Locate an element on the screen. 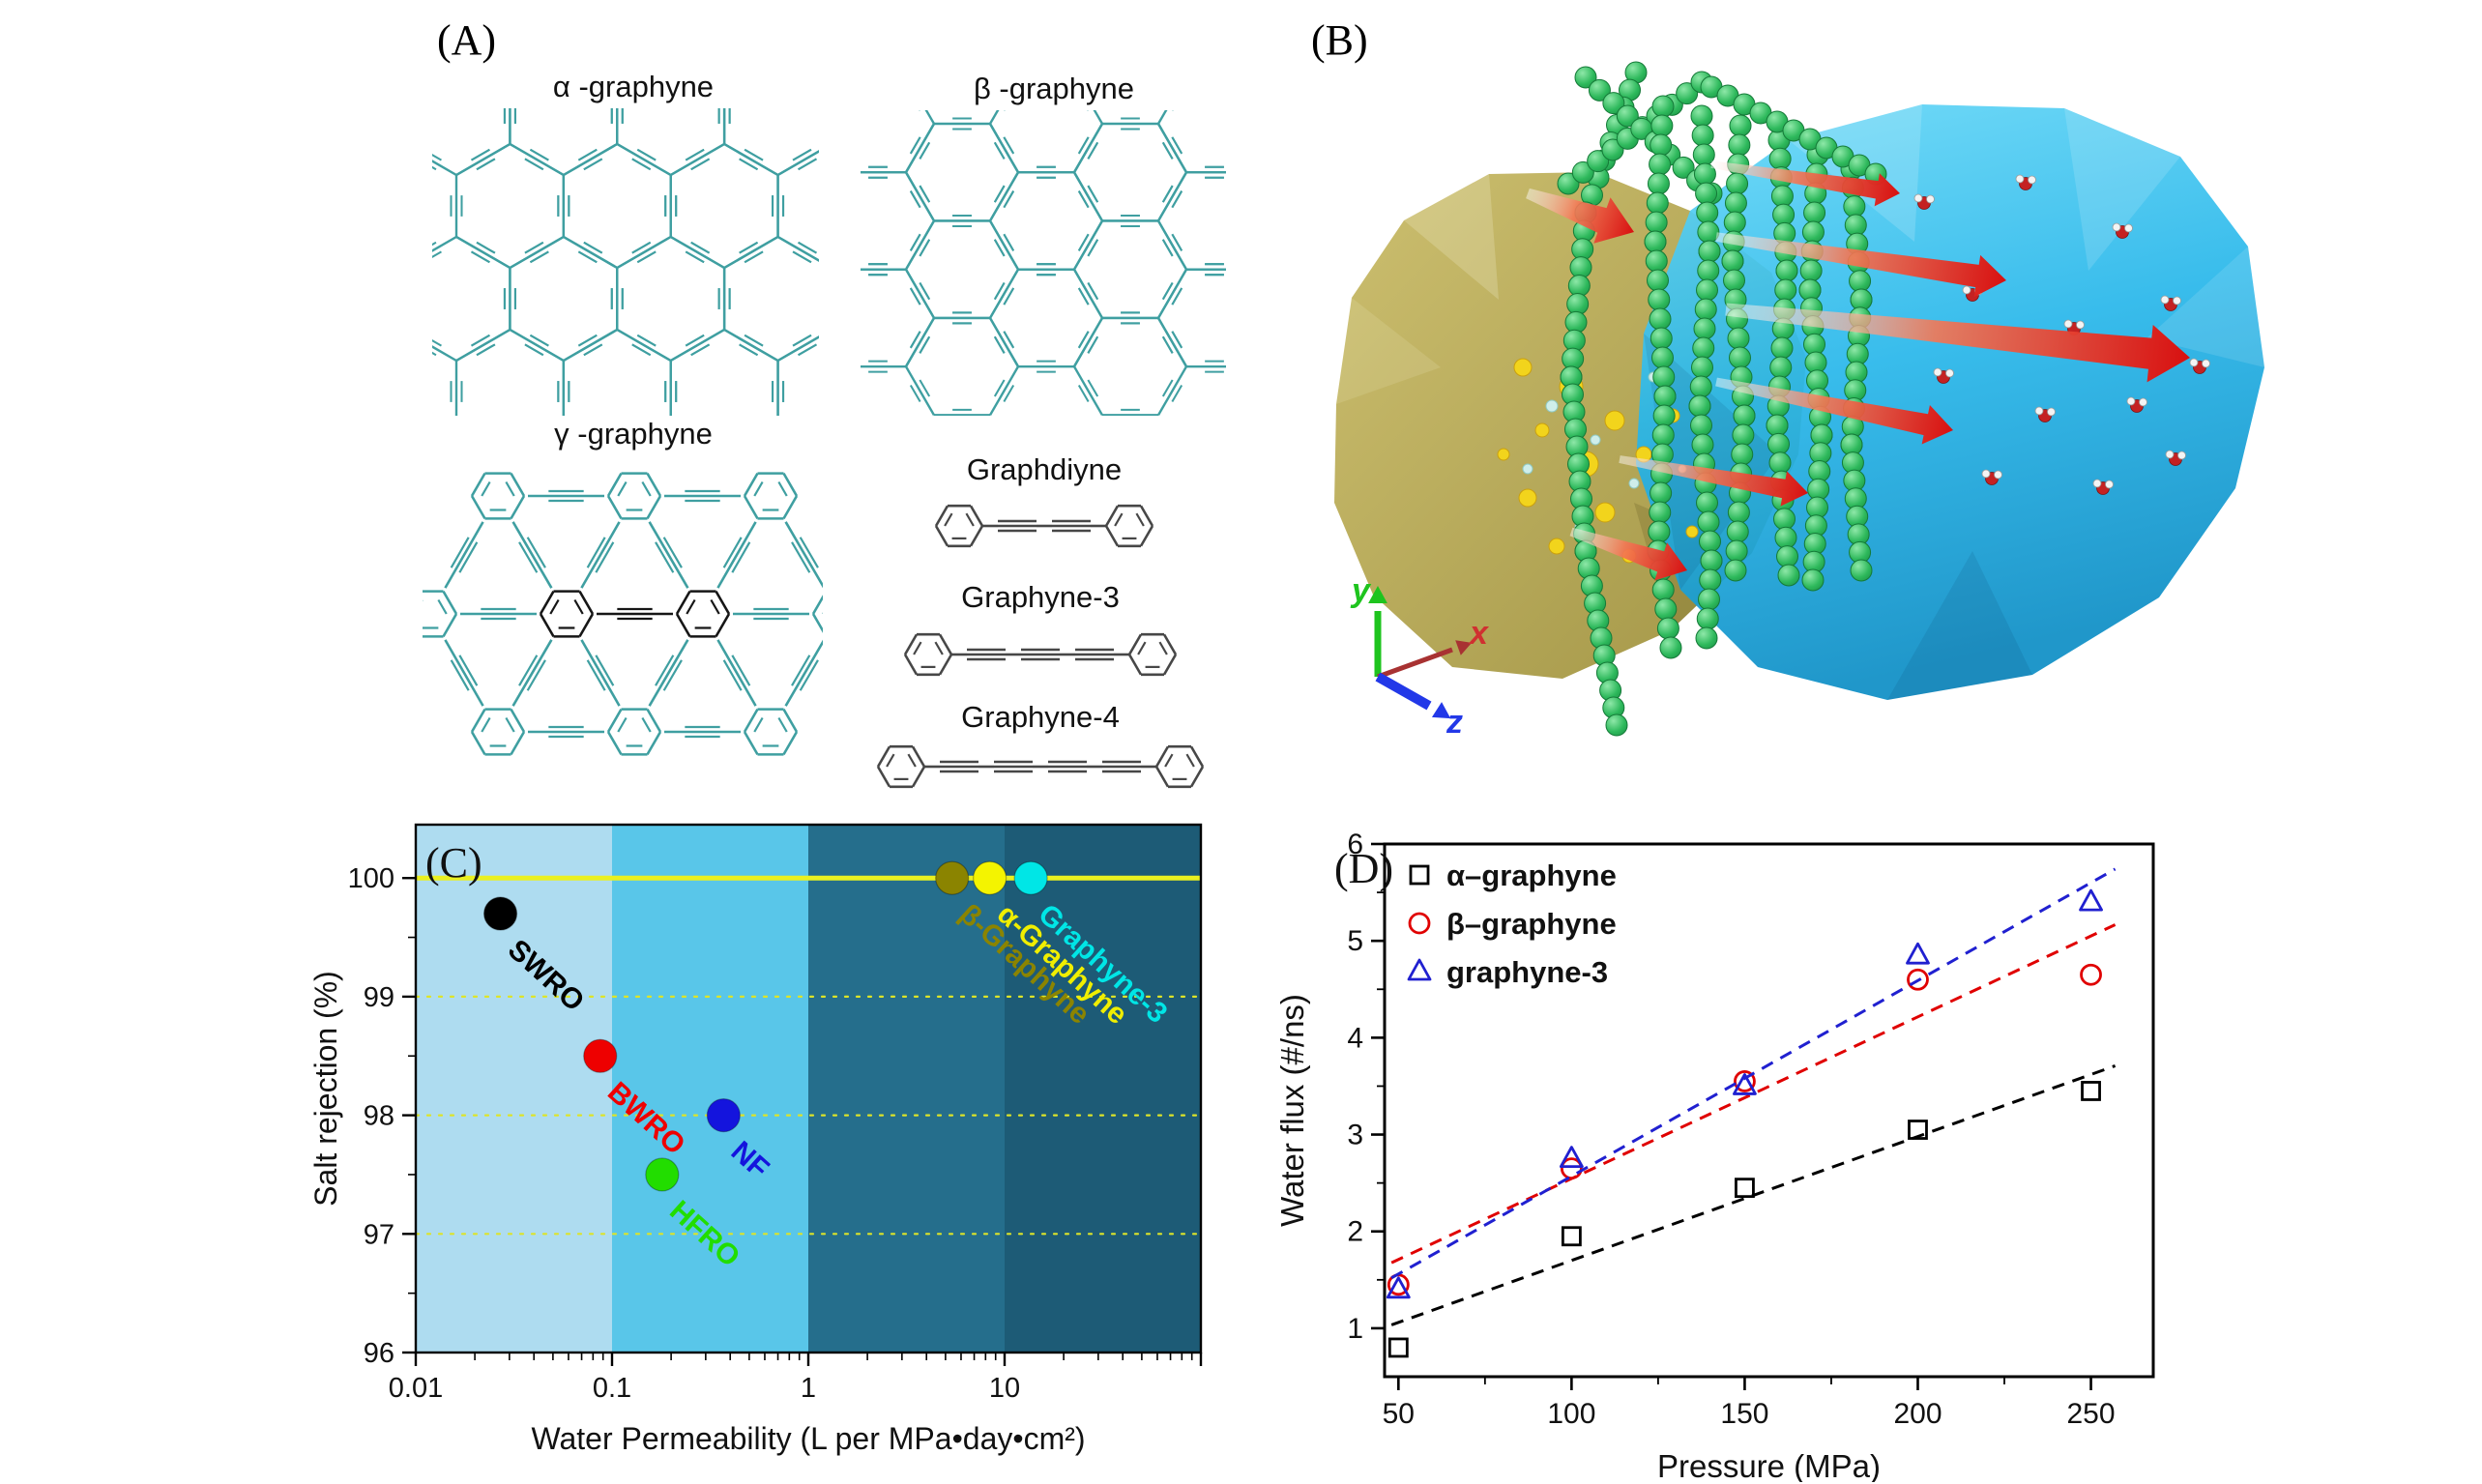 Image resolution: width=2482 pixels, height=1484 pixels. beta-graphyne-label: β -graphyne is located at coordinates (1054, 89).